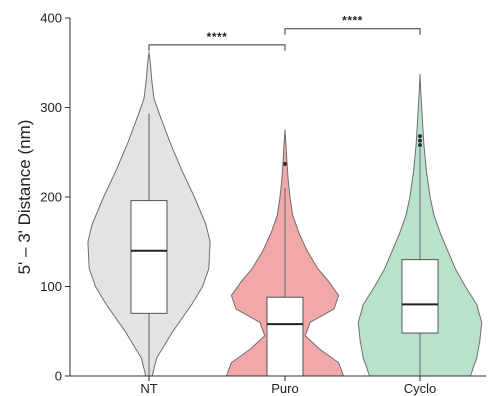  Describe the element at coordinates (51, 107) in the screenshot. I see `y-tick-label: 300` at that location.